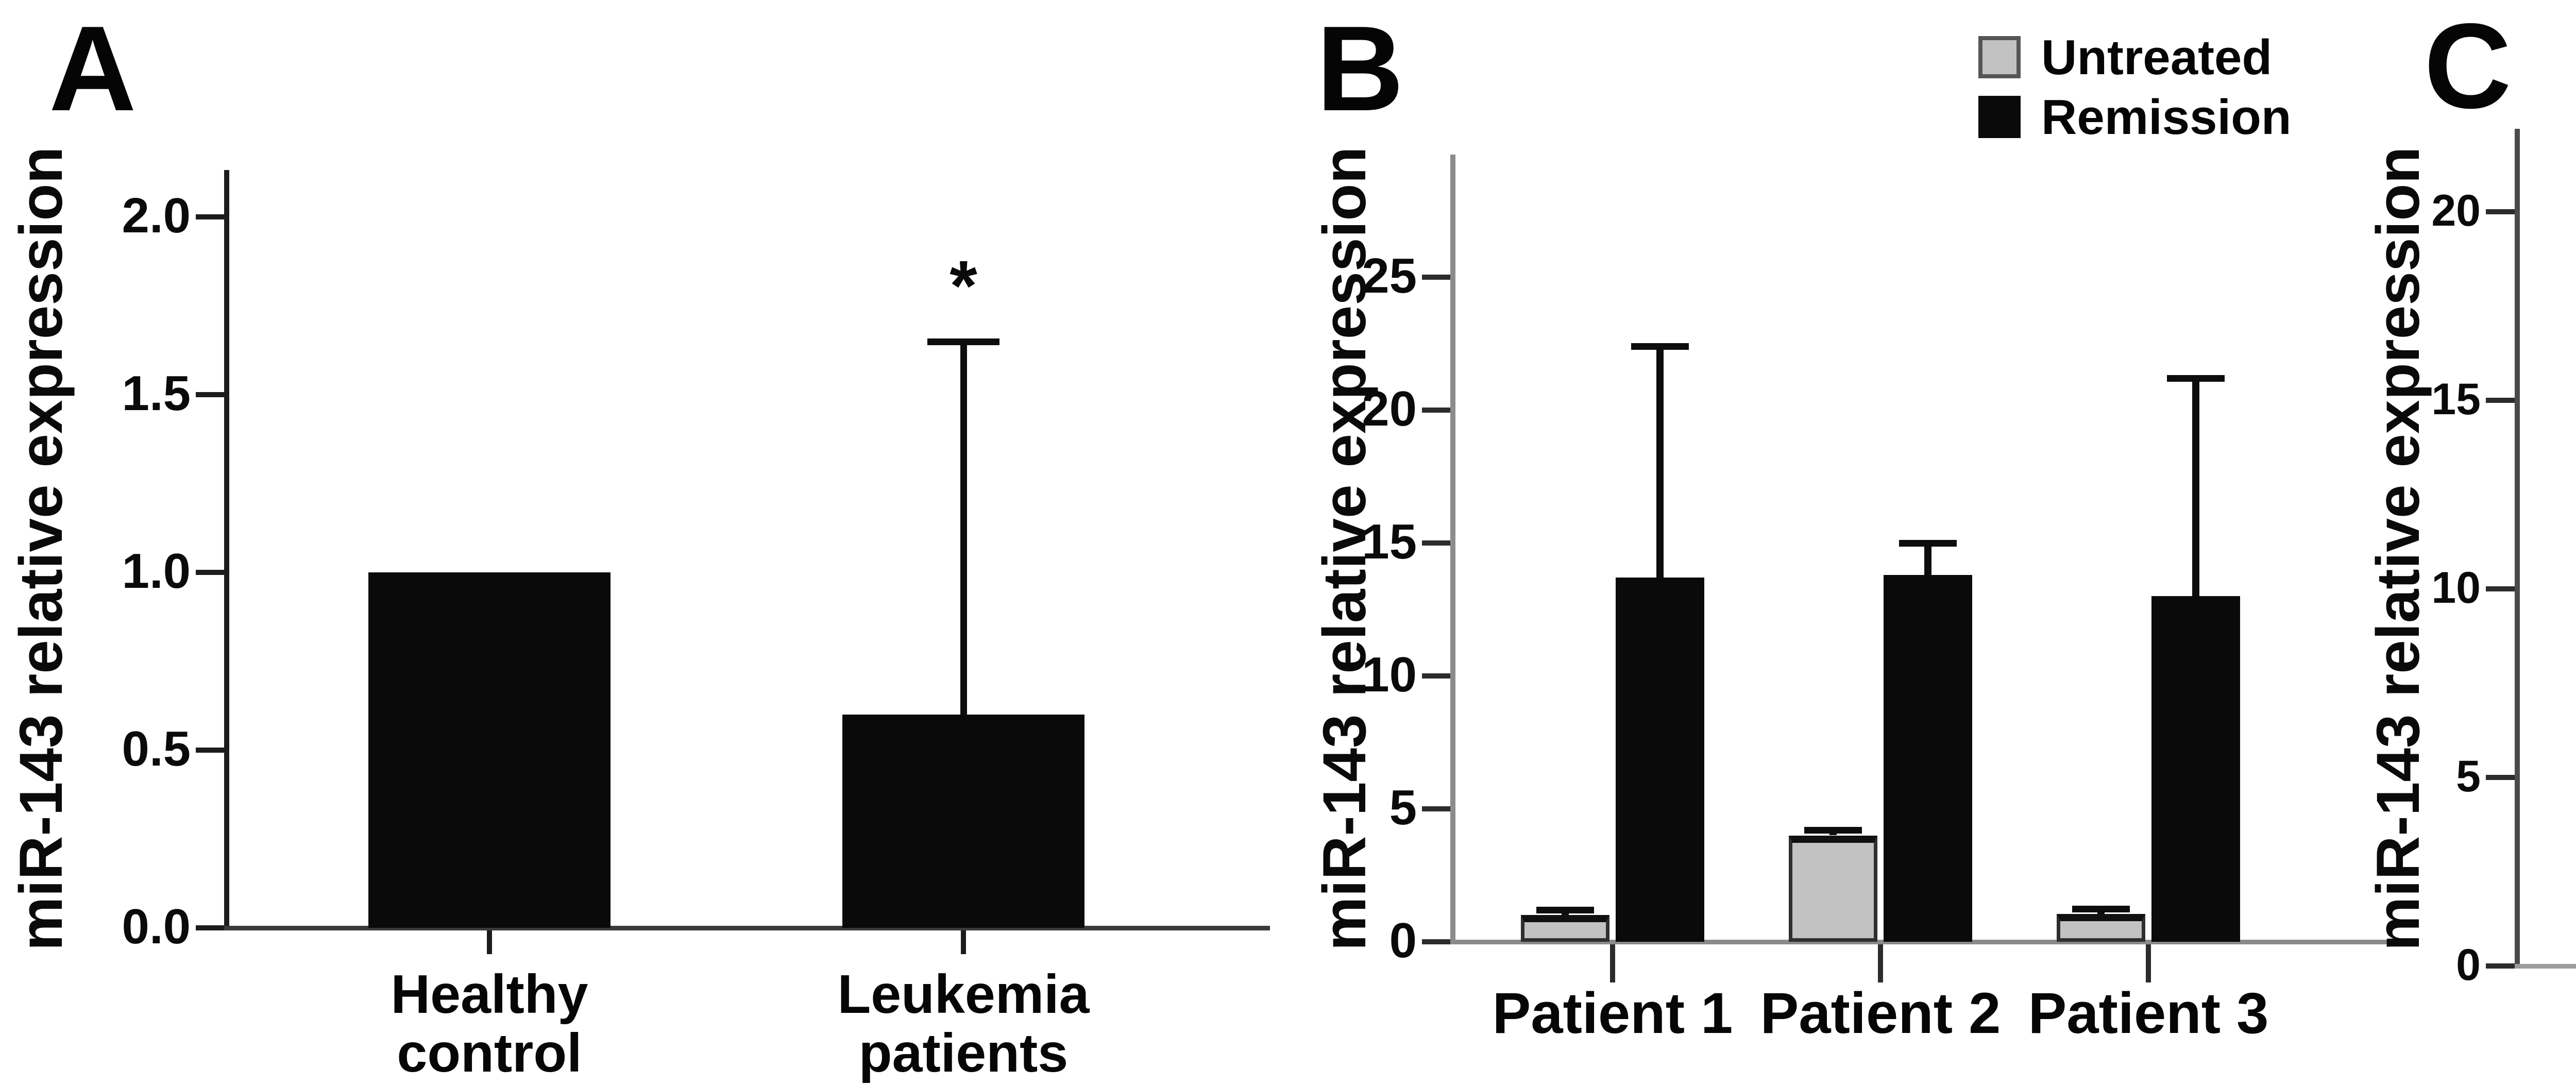 The width and height of the screenshot is (2576, 1085). Describe the element at coordinates (1660, 760) in the screenshot. I see `bar-Patient 1-Remission` at that location.